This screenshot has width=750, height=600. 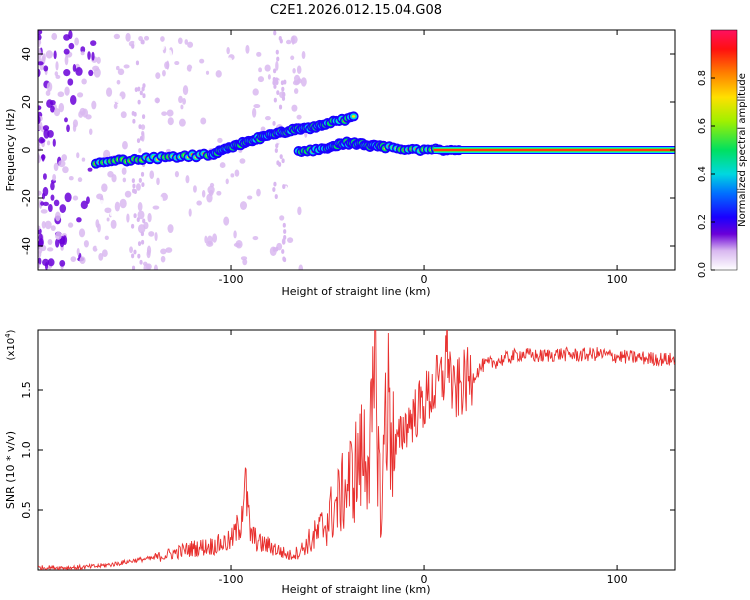 What do you see at coordinates (424, 579) in the screenshot?
I see `x-tick-label: 0` at bounding box center [424, 579].